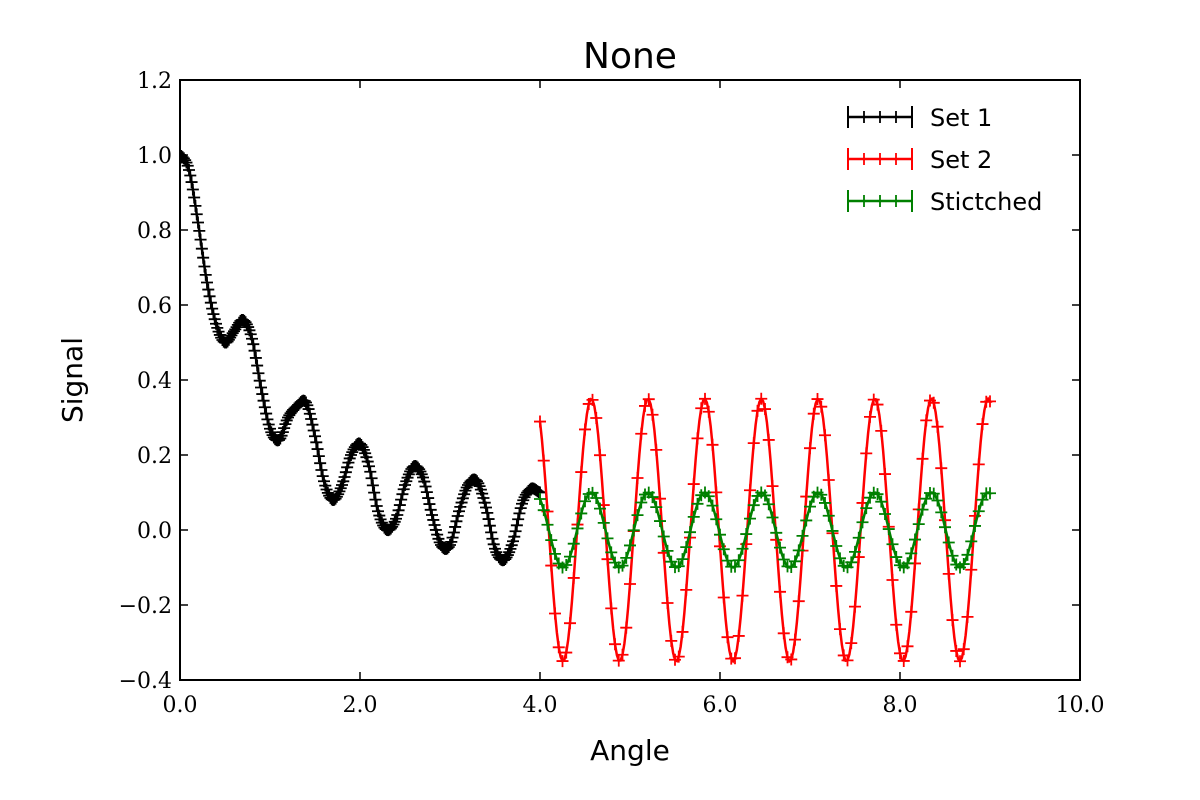 This screenshot has width=1200, height=800. Describe the element at coordinates (720, 705) in the screenshot. I see `x-tick-label: 6.0` at that location.